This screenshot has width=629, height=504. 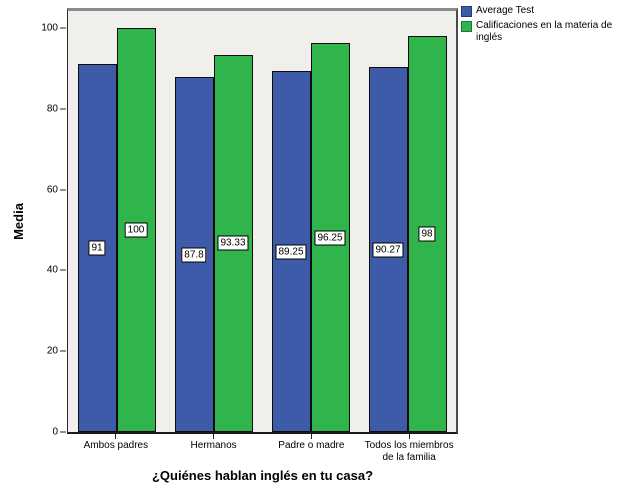 I want to click on y-tick-label: 0, so click(x=55, y=432).